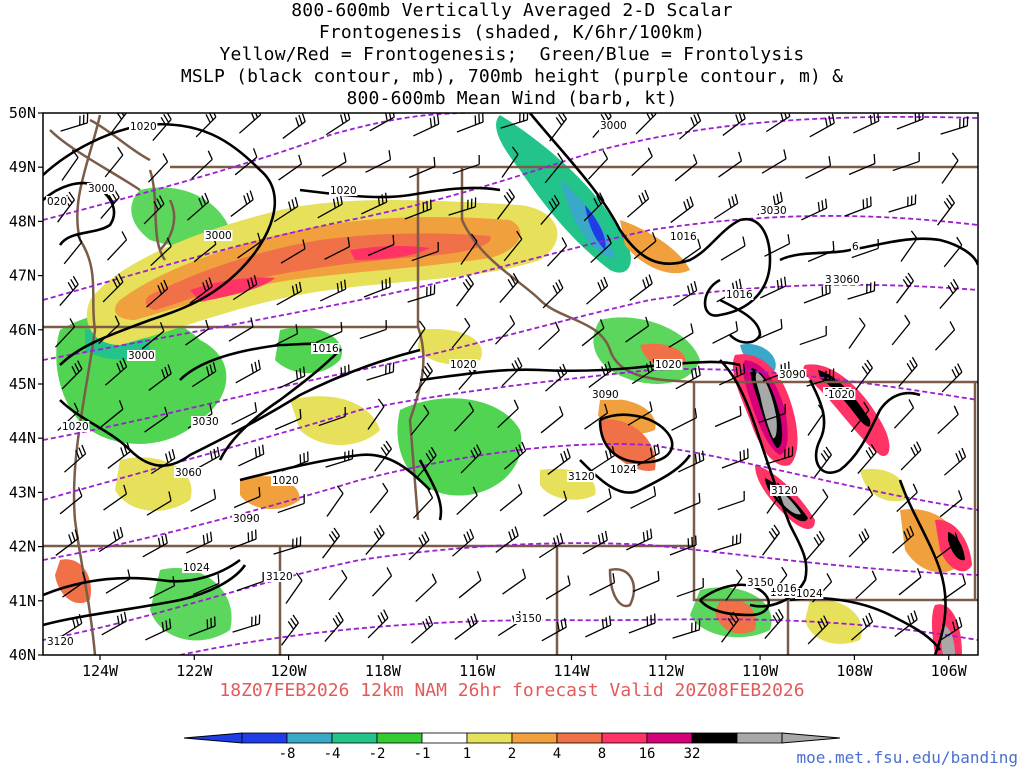 The height and width of the screenshot is (768, 1024). I want to click on lat-label: 49N, so click(22, 167).